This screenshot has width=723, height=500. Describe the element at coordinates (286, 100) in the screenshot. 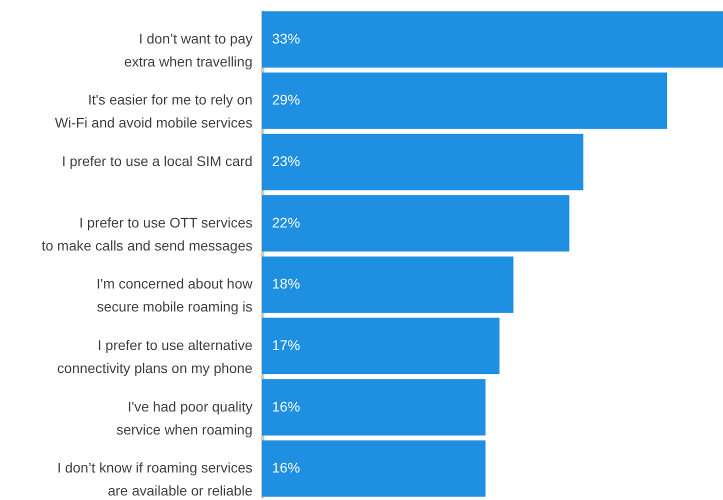

I see `data-label: 29%` at that location.